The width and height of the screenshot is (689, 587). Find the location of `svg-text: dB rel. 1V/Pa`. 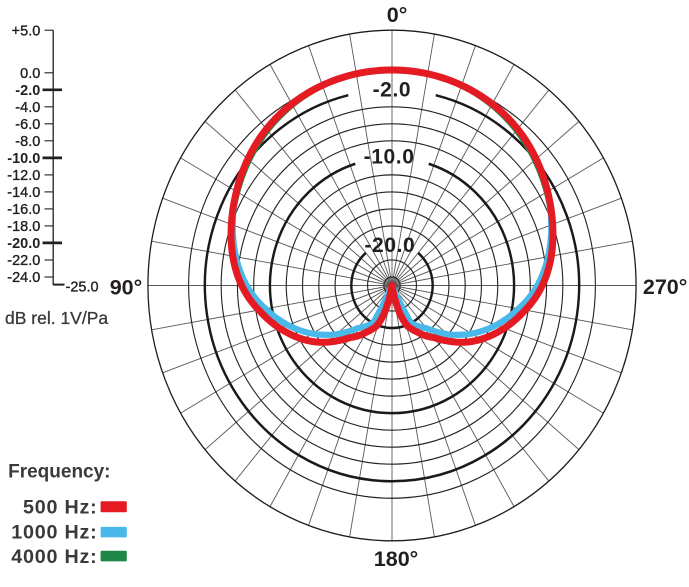

svg-text: dB rel. 1V/Pa is located at coordinates (56, 318).